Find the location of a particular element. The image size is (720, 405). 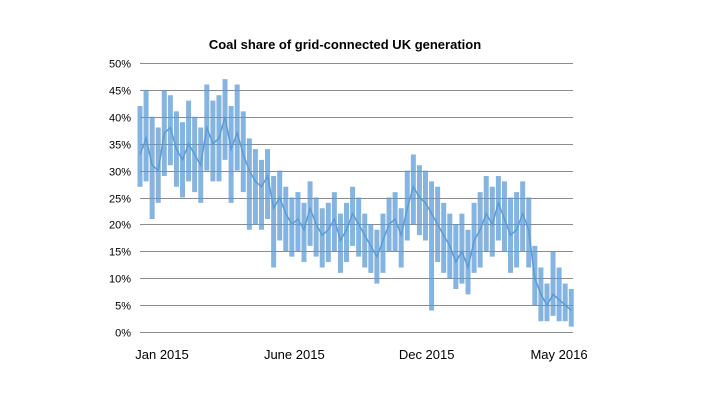

y-tick-label: 45% is located at coordinates (120, 92).